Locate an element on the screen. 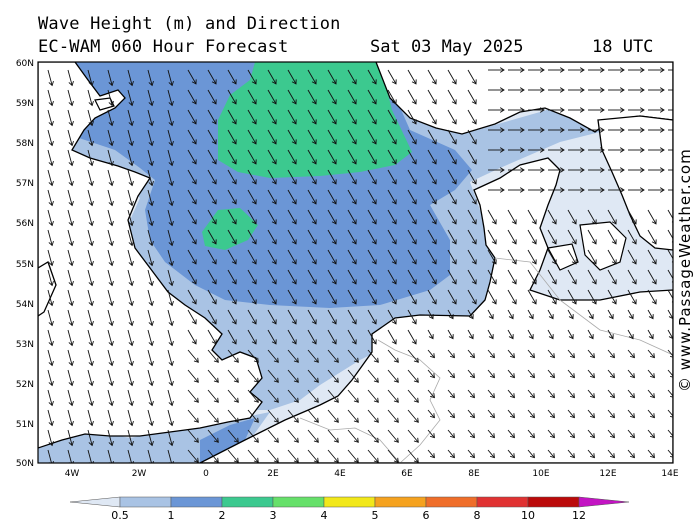 The height and width of the screenshot is (525, 700). lat-label: 58N is located at coordinates (25, 144).